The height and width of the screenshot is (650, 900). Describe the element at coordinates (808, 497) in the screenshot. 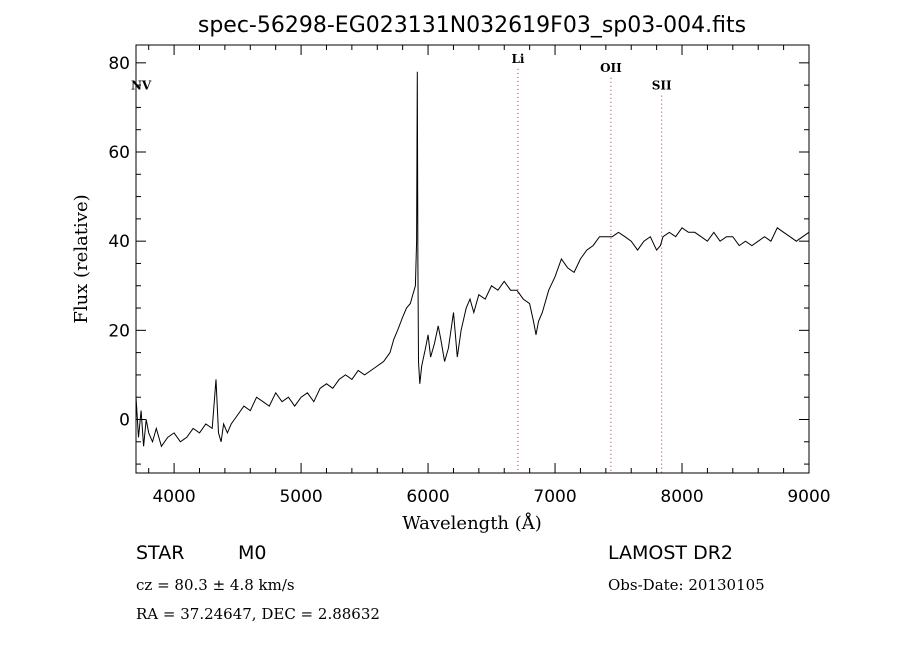

I see `x-tick-label: 9000` at that location.